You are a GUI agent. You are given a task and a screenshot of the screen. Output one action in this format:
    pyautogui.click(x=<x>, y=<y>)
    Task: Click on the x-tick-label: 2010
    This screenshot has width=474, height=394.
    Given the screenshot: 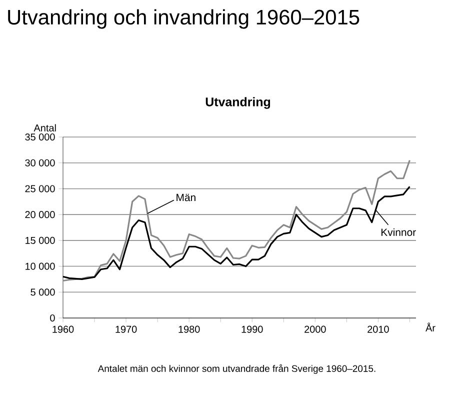 What is the action you would take?
    pyautogui.click(x=378, y=329)
    